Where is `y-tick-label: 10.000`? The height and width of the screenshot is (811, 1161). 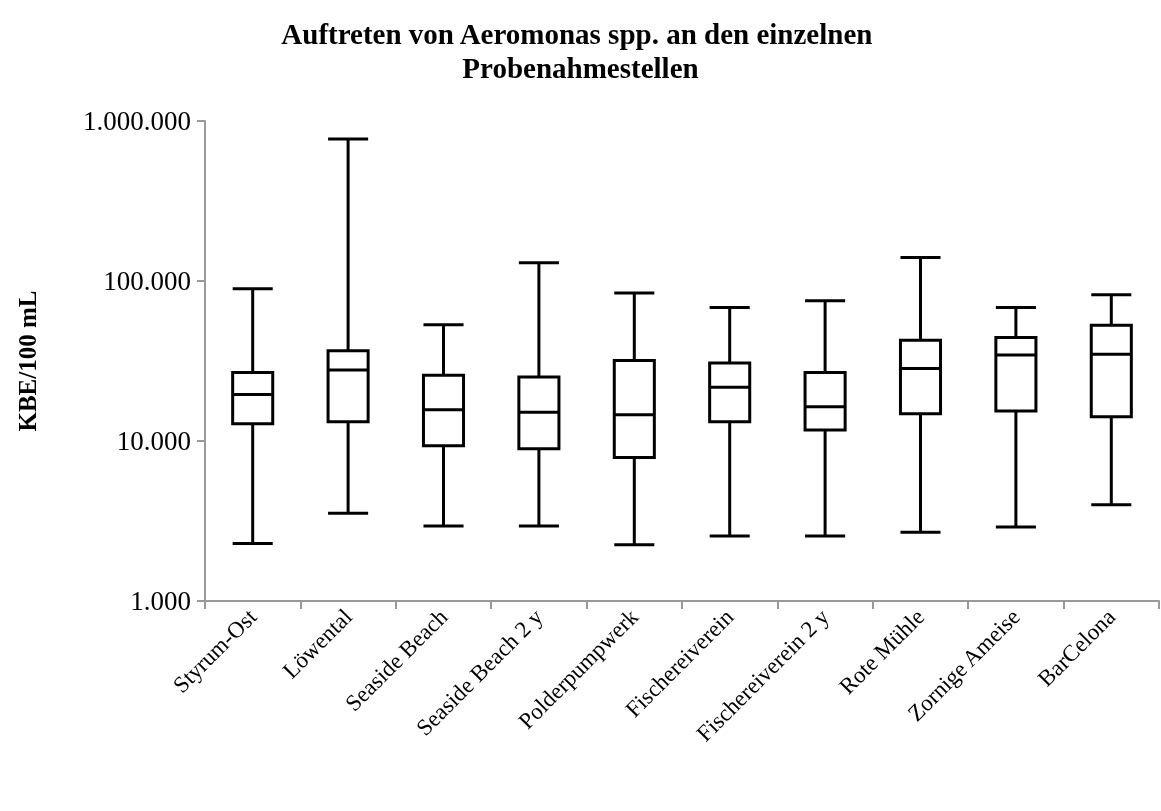
y-tick-label: 10.000 is located at coordinates (153, 441).